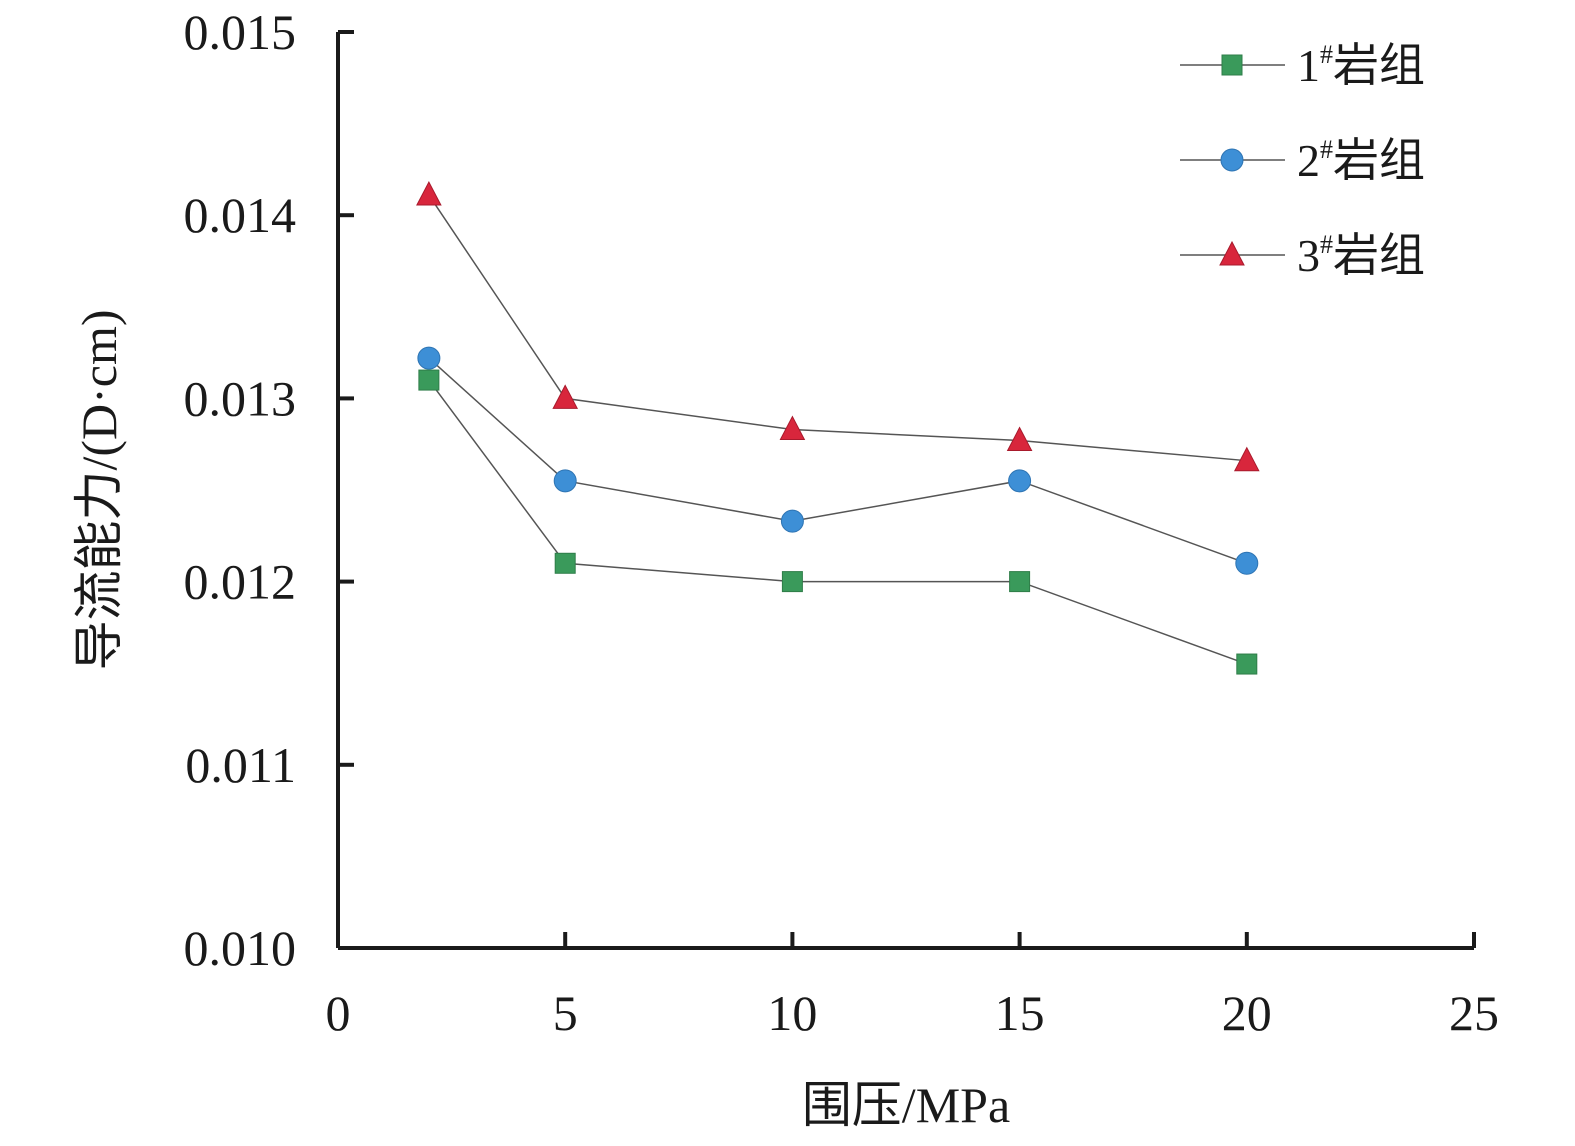  I want to click on legend-label: 3#岩组, so click(1361, 255).